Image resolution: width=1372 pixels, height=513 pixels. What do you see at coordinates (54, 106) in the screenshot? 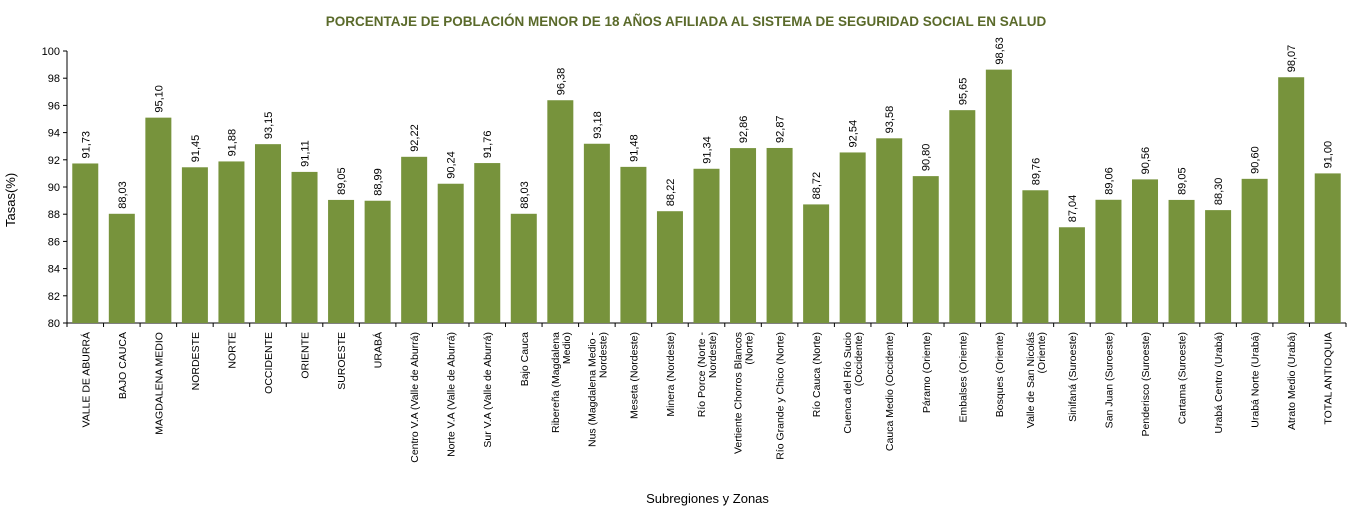
I see `y-tick-label: 96` at bounding box center [54, 106].